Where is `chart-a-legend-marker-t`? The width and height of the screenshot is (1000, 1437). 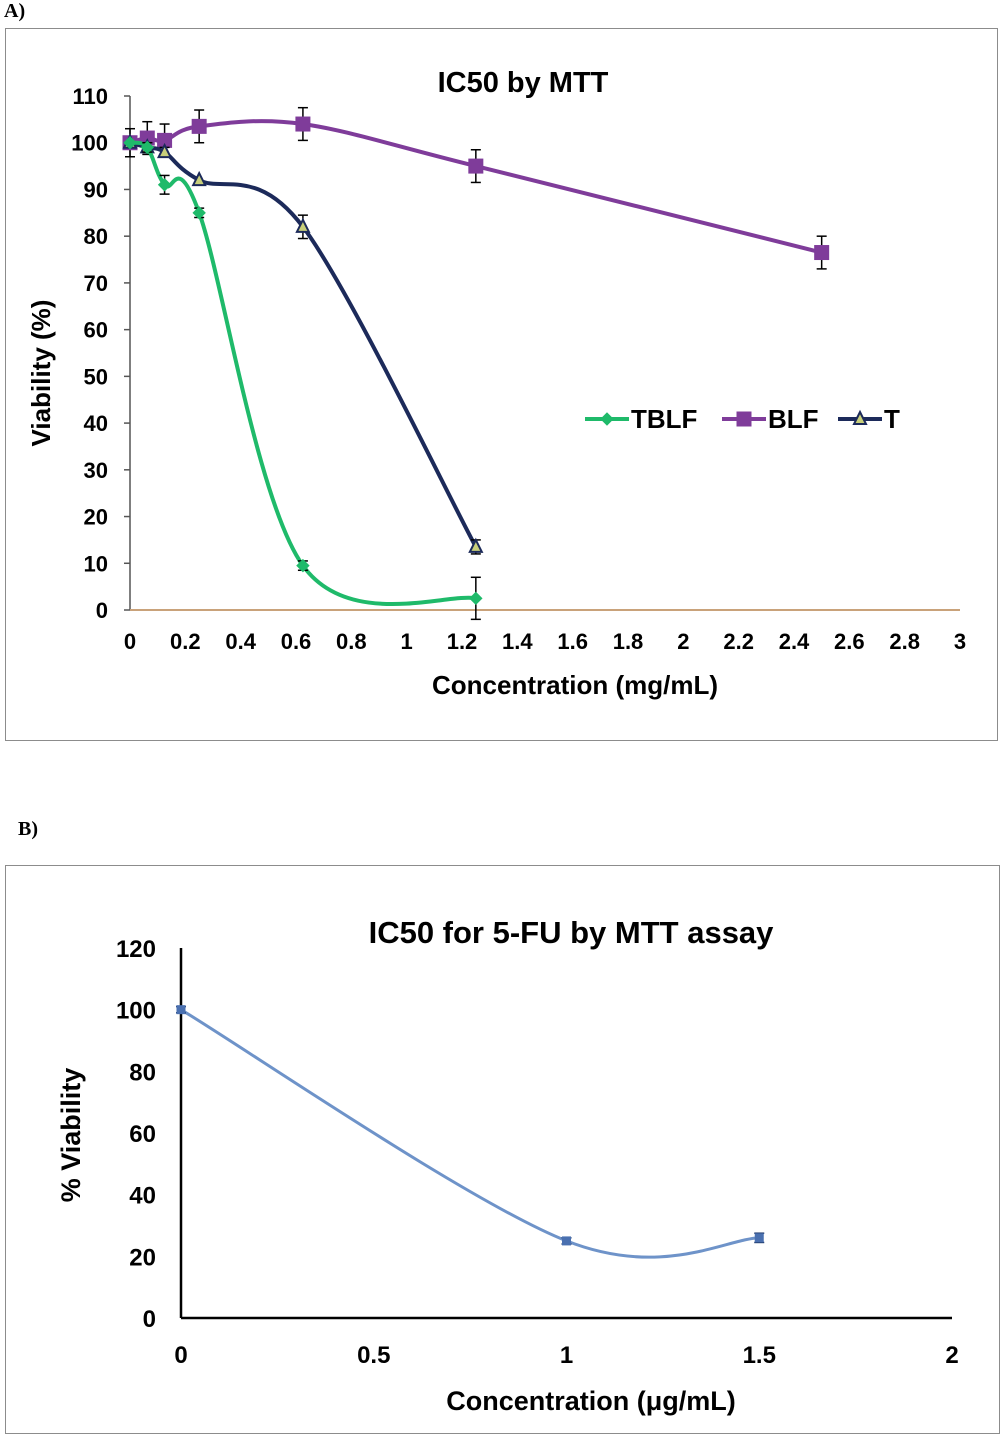
chart-a-legend-marker-t is located at coordinates (860, 417).